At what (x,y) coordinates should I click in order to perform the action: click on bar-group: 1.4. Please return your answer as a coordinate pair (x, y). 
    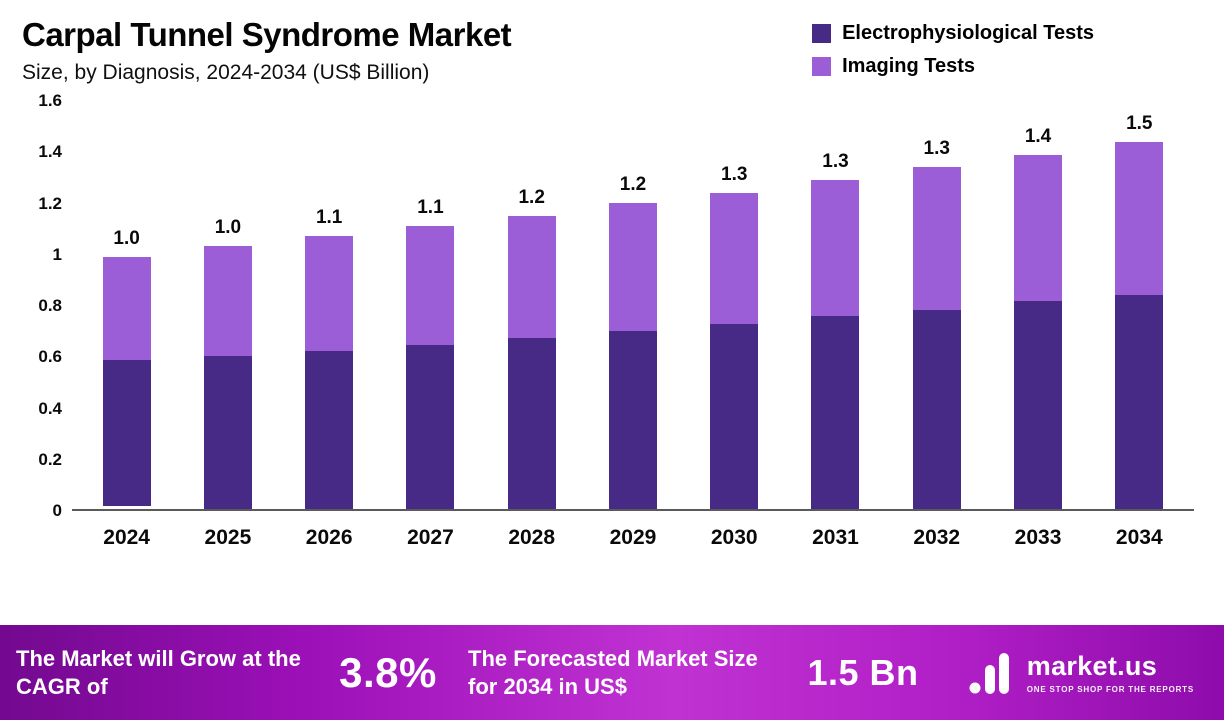
    Looking at the image, I should click on (1037, 305).